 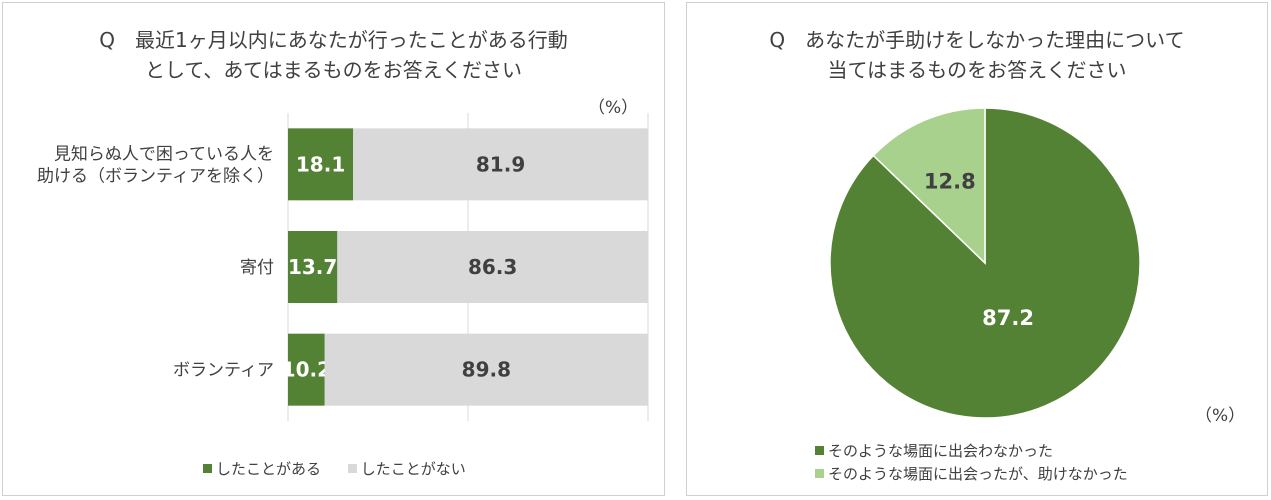 What do you see at coordinates (819, 450) in the screenshot?
I see `legend-swatch-not-encountered` at bounding box center [819, 450].